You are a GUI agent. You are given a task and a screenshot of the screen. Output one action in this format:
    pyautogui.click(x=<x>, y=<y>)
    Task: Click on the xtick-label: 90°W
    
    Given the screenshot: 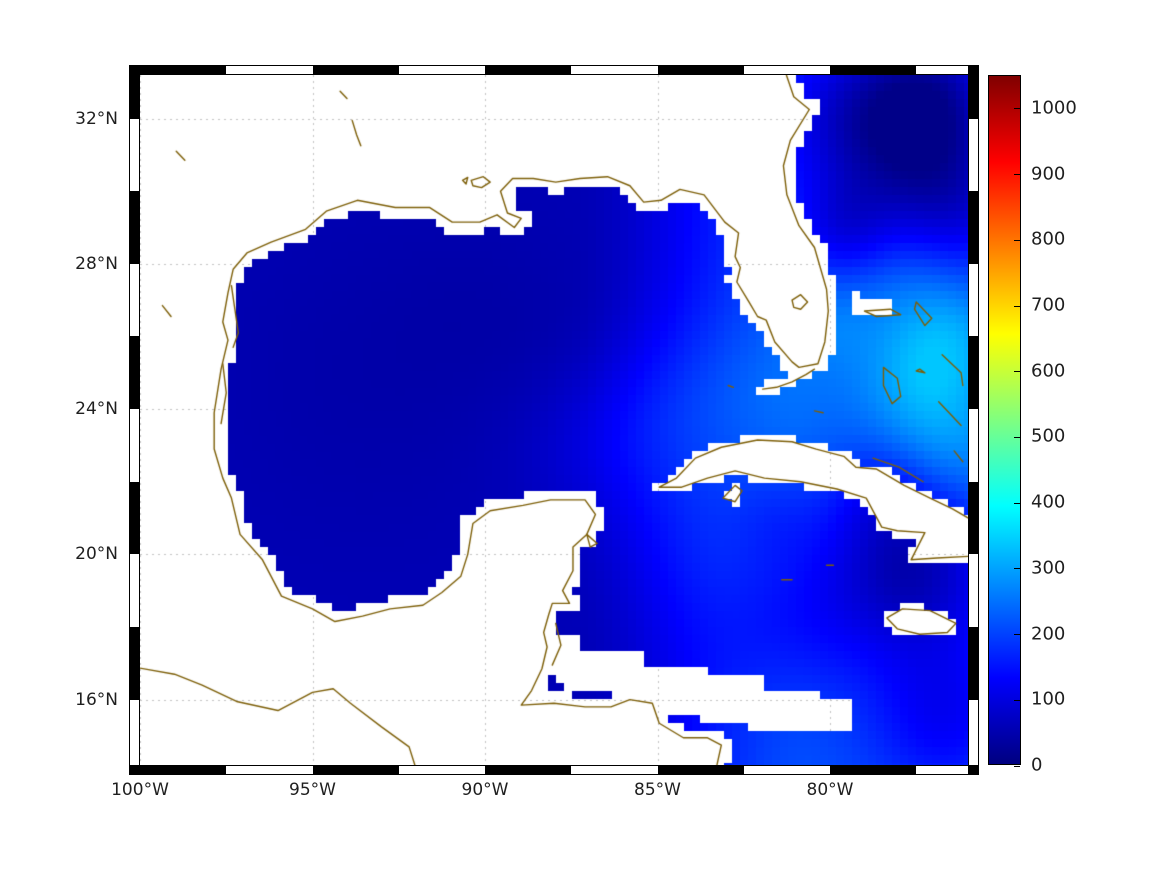 What is the action you would take?
    pyautogui.click(x=485, y=790)
    